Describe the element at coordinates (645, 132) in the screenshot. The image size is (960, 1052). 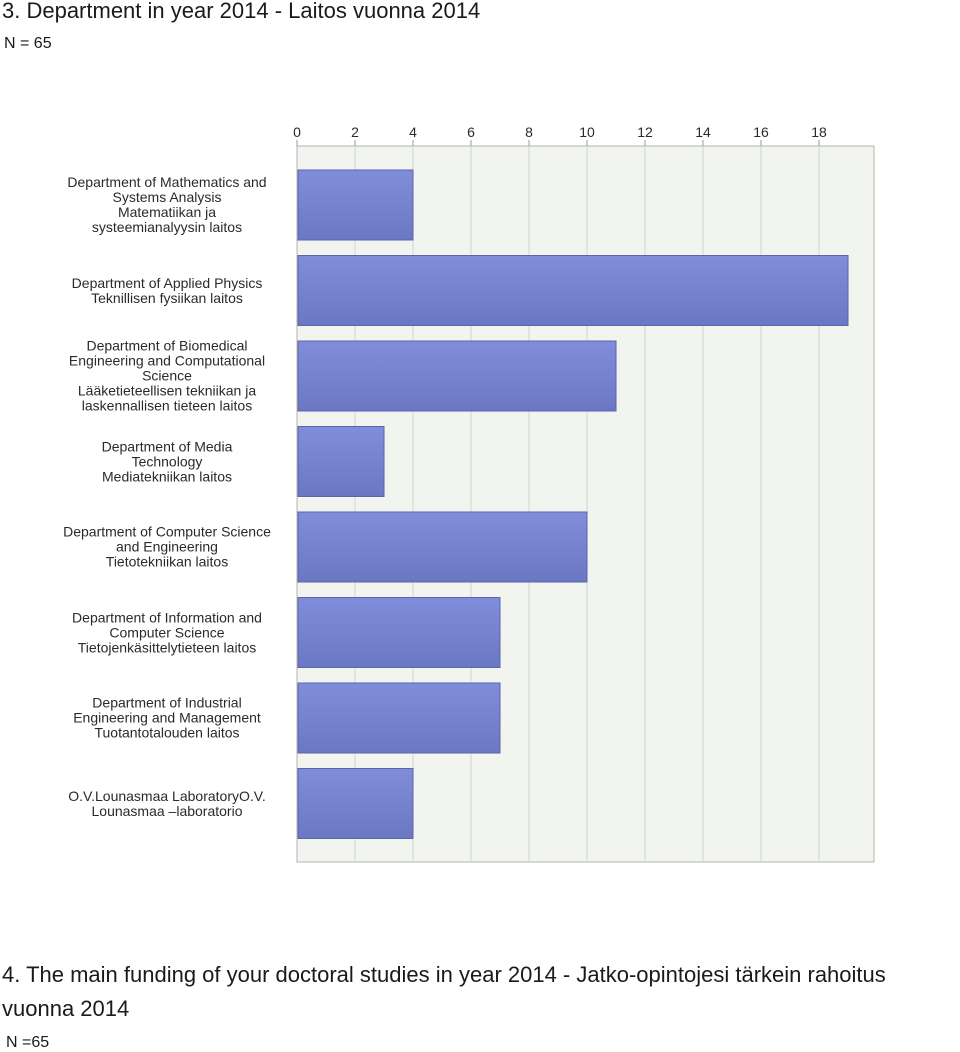
I see `x-tick-label: 12` at that location.